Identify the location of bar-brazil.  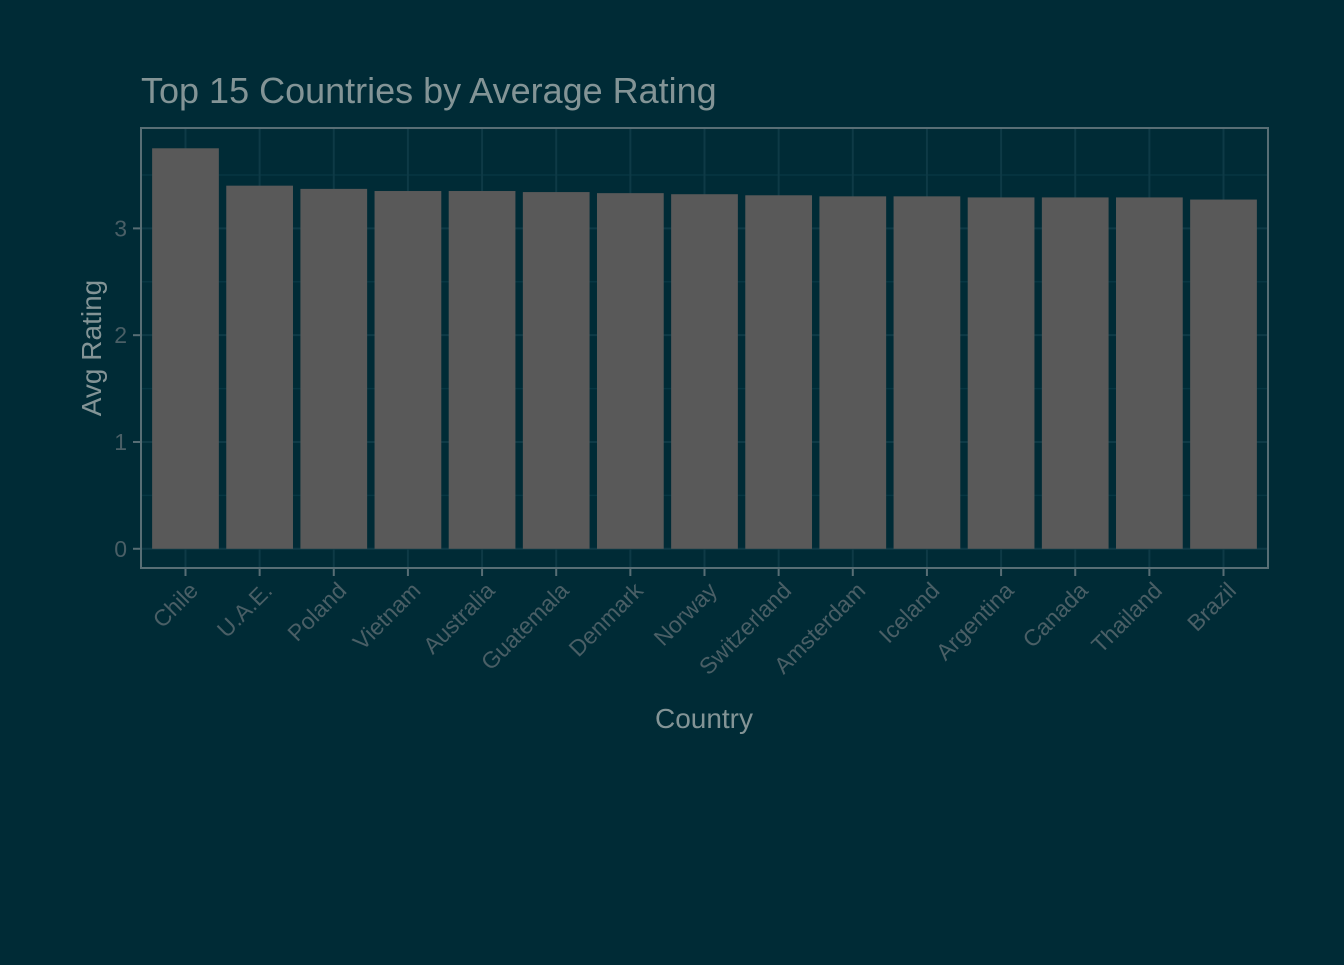
(1223, 374).